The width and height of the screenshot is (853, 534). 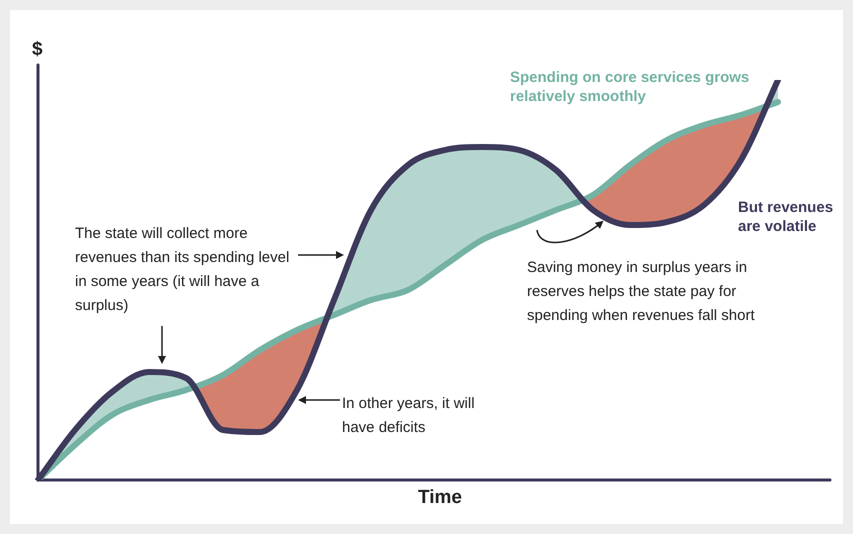 What do you see at coordinates (630, 87) in the screenshot?
I see `series-label: Spending on core services grows relatively smoothly` at bounding box center [630, 87].